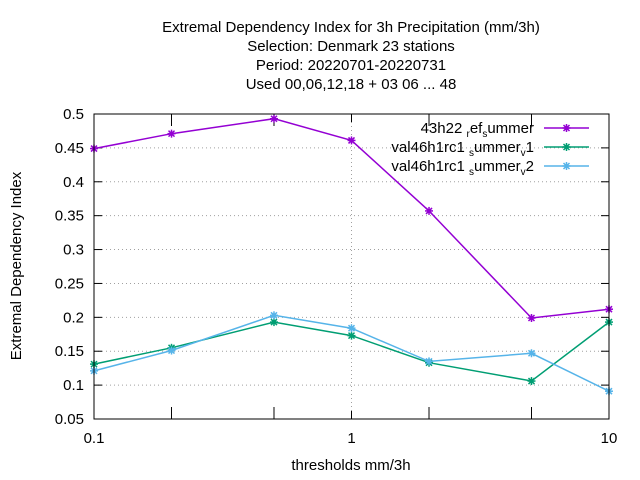 Image resolution: width=640 pixels, height=480 pixels. Describe the element at coordinates (69, 148) in the screenshot. I see `y-tick-label: 0.45` at that location.